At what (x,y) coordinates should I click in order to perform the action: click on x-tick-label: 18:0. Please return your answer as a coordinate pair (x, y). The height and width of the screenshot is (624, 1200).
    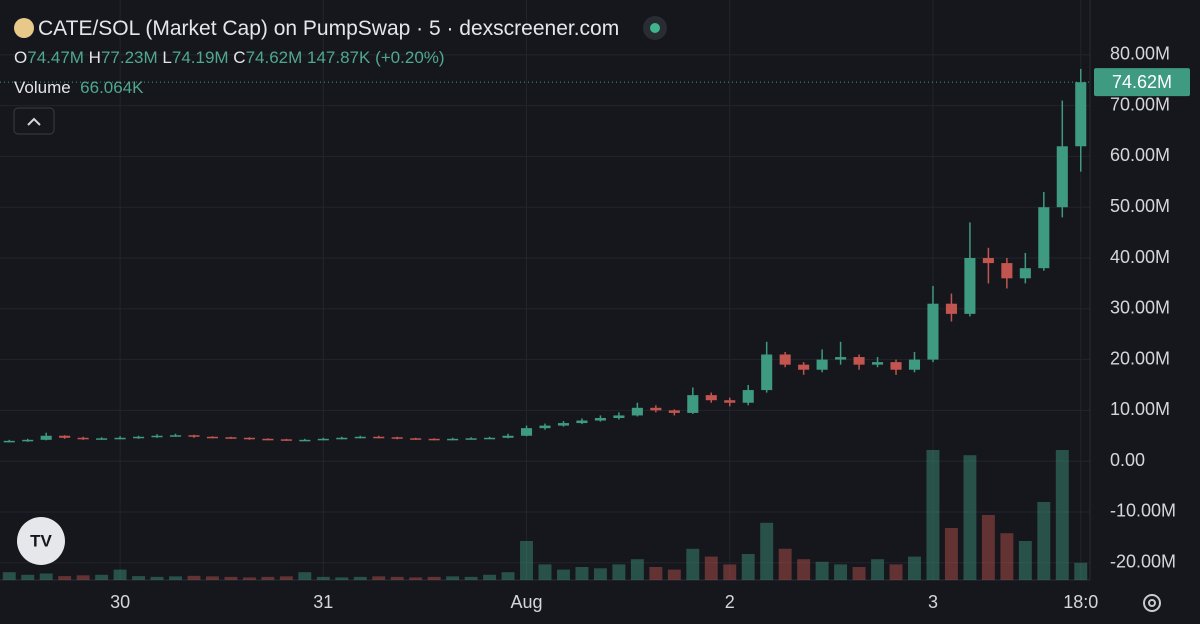
    Looking at the image, I should click on (1080, 602).